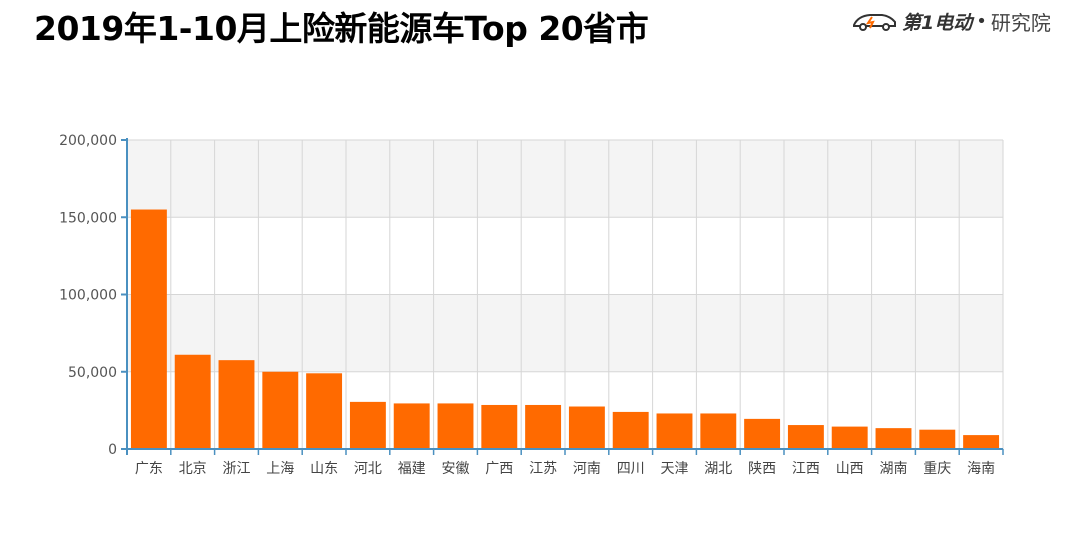  What do you see at coordinates (236, 404) in the screenshot?
I see `bar-浙江` at bounding box center [236, 404].